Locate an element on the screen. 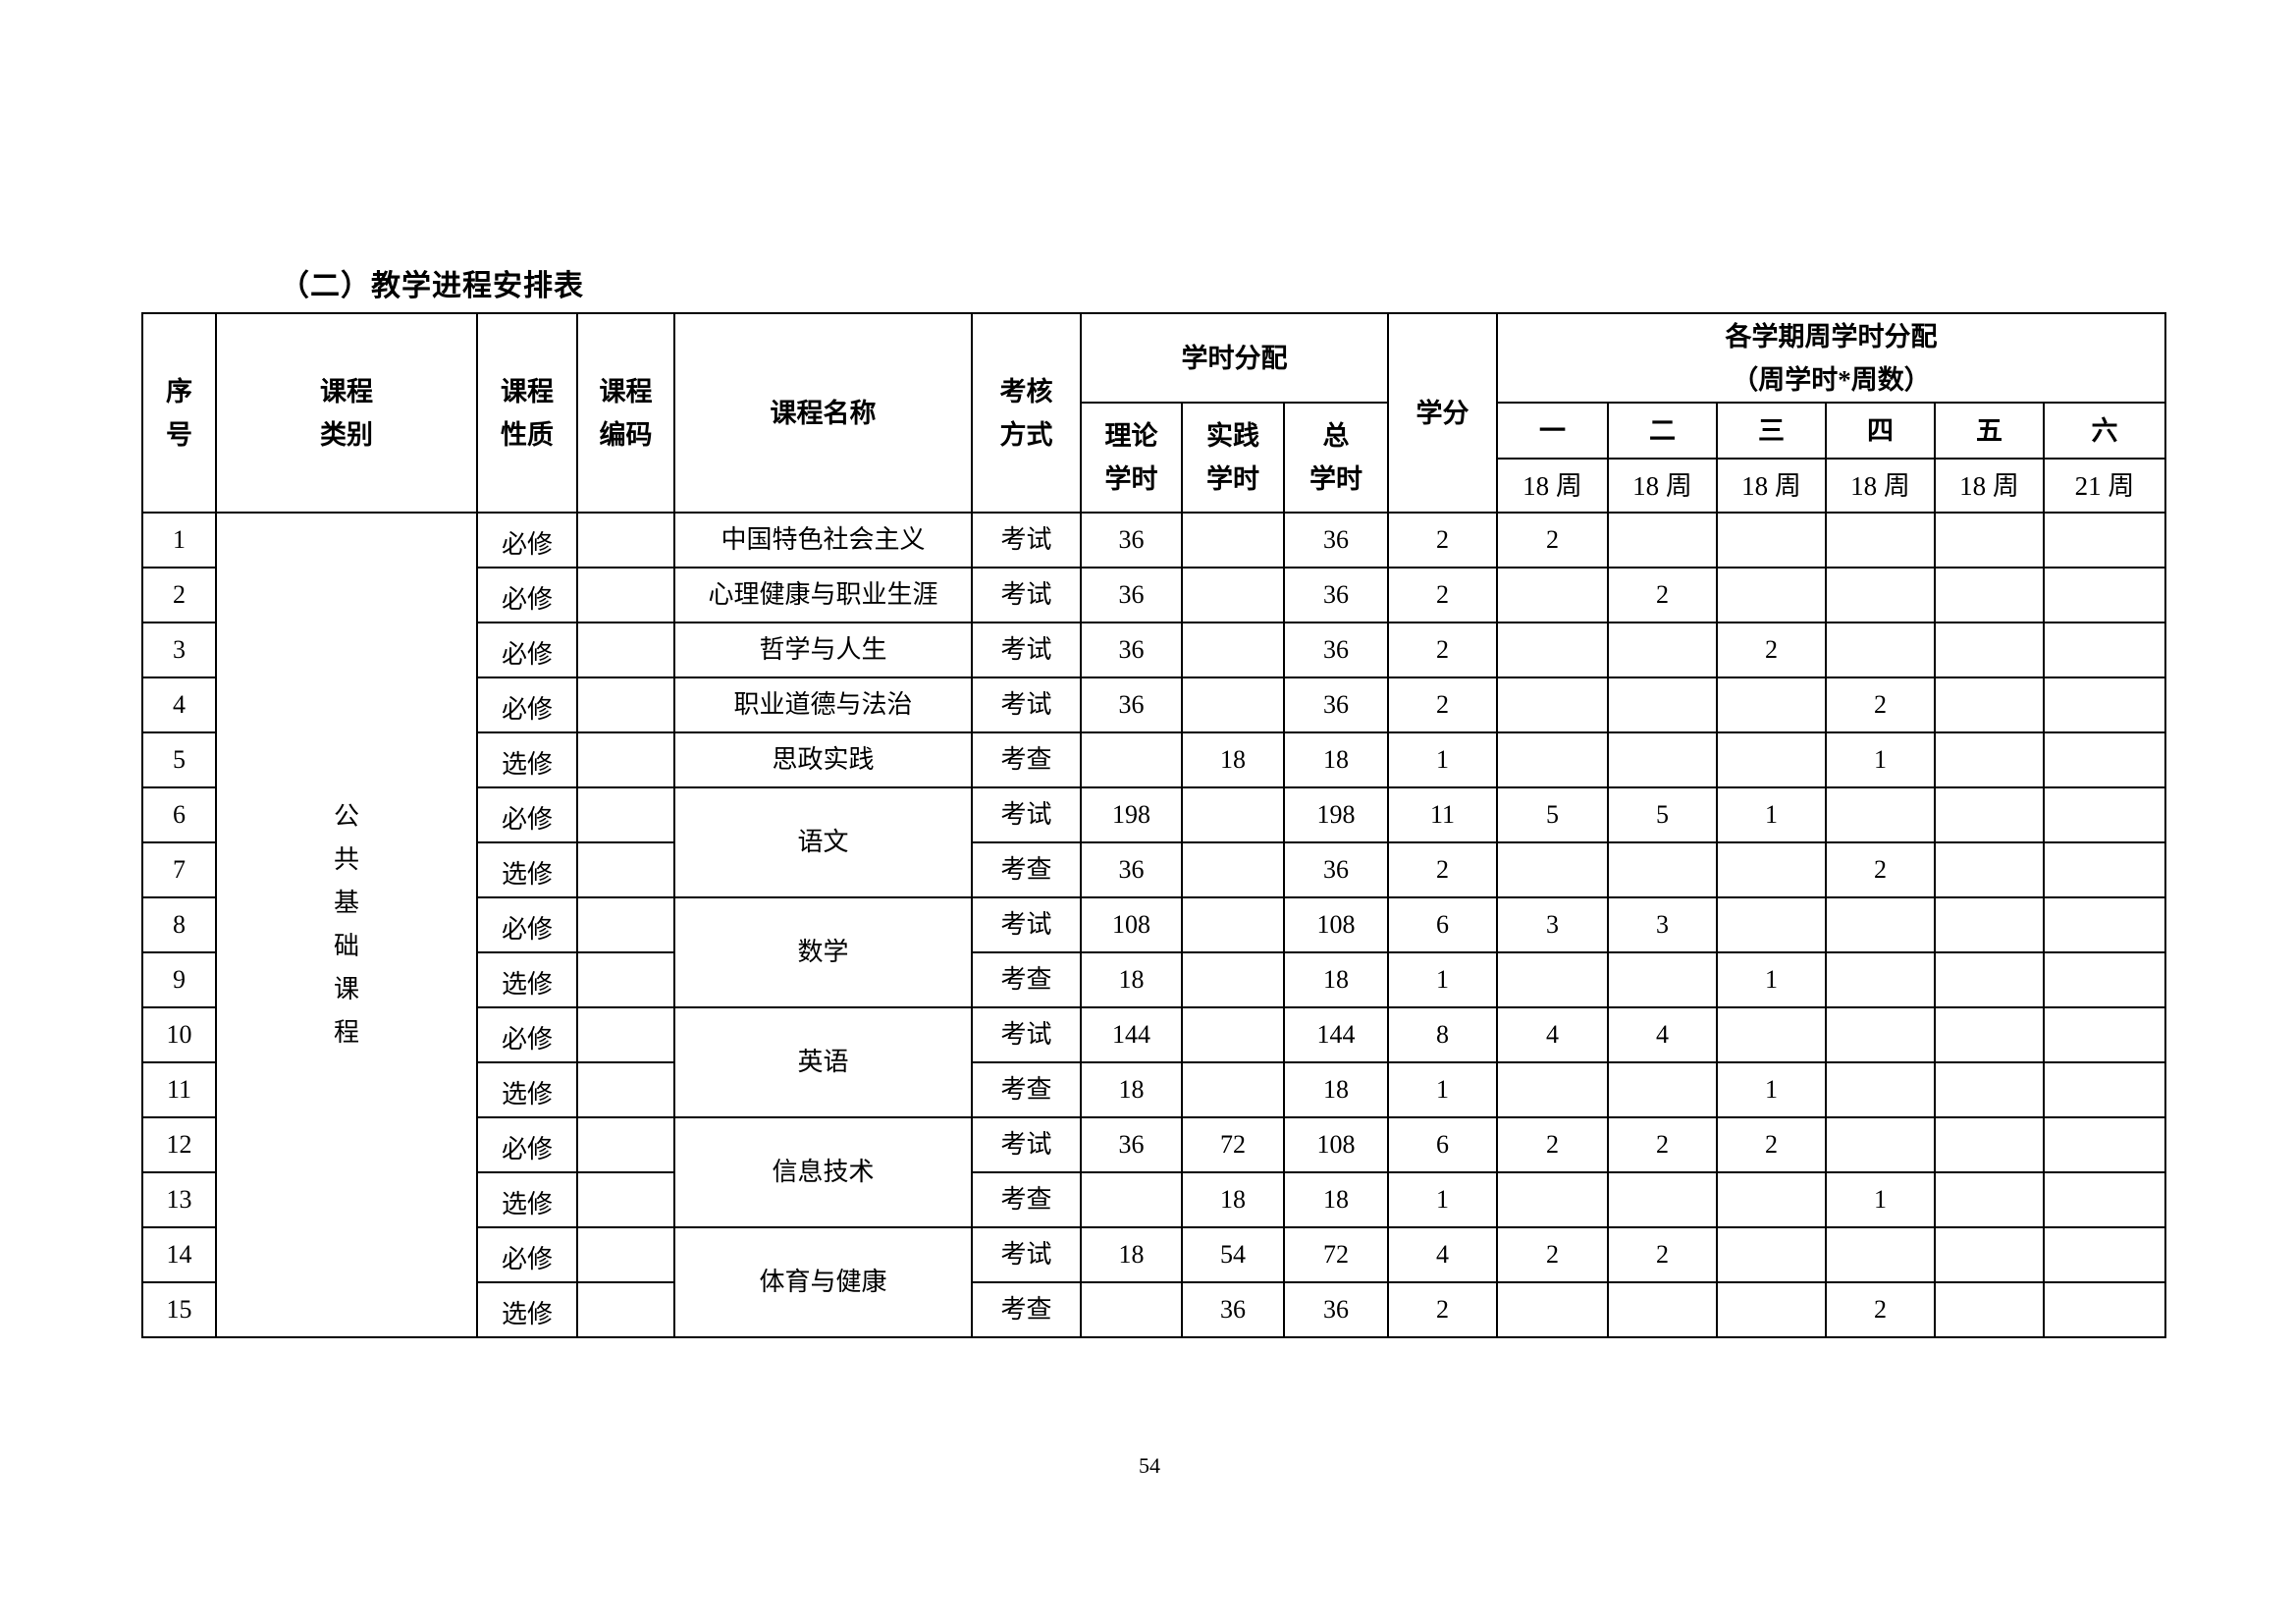  semester-1-cell: 3 is located at coordinates (1553, 924).